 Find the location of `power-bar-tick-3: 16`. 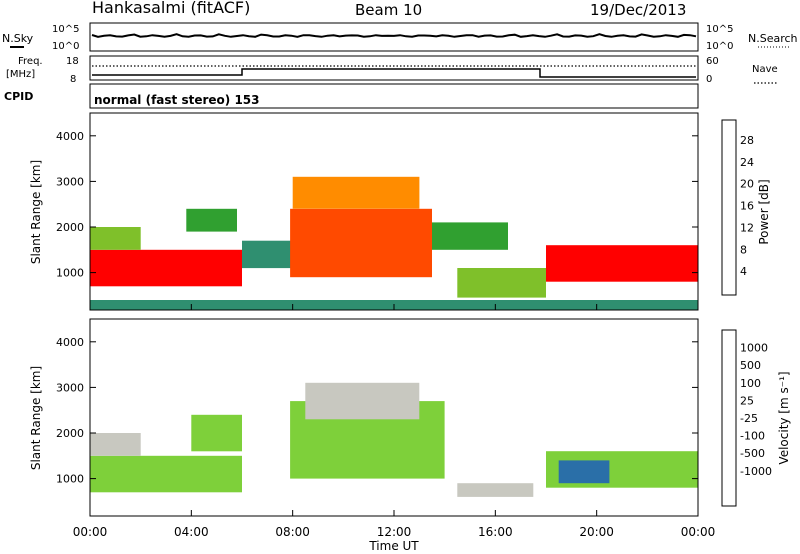

power-bar-tick-3: 16 is located at coordinates (747, 206).